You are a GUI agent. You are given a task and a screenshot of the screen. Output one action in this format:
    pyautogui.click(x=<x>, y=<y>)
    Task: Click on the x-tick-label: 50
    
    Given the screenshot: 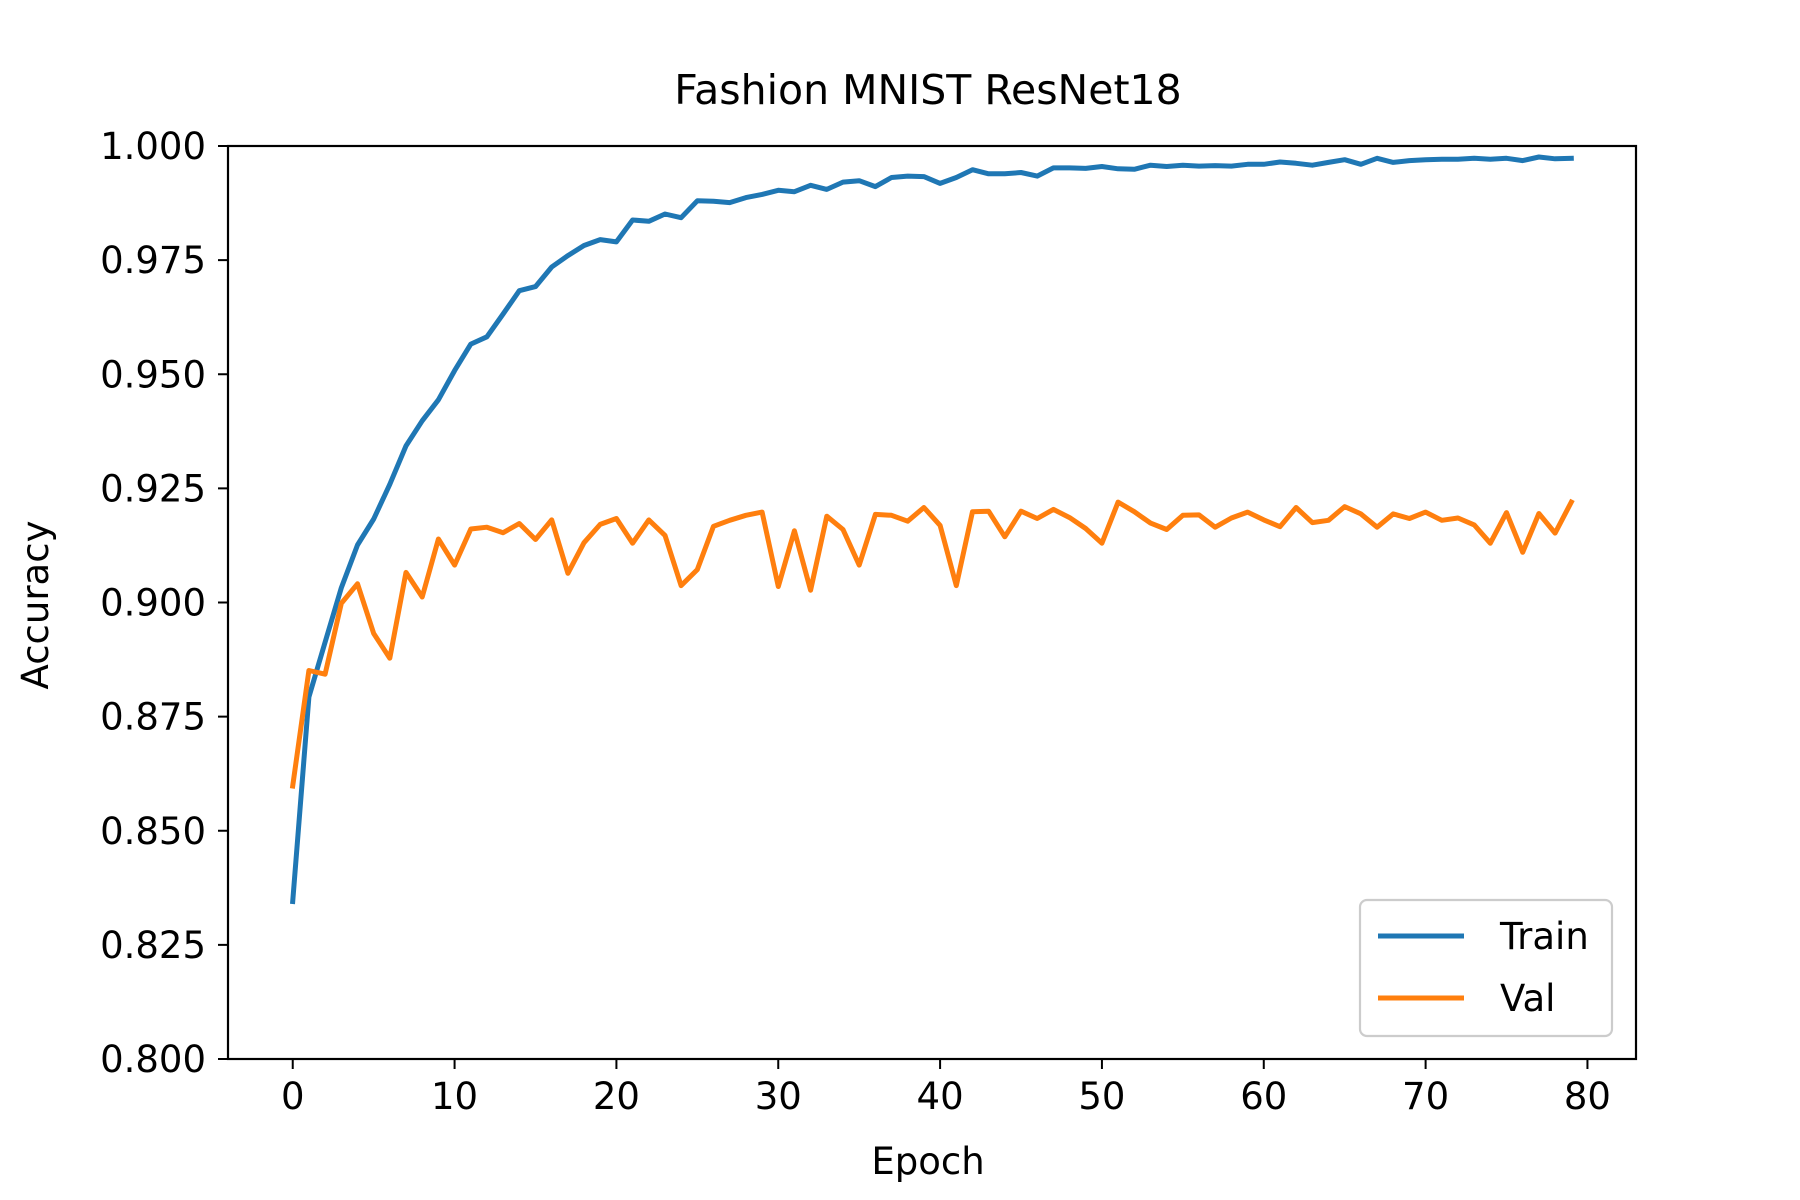 What is the action you would take?
    pyautogui.click(x=1101, y=1096)
    